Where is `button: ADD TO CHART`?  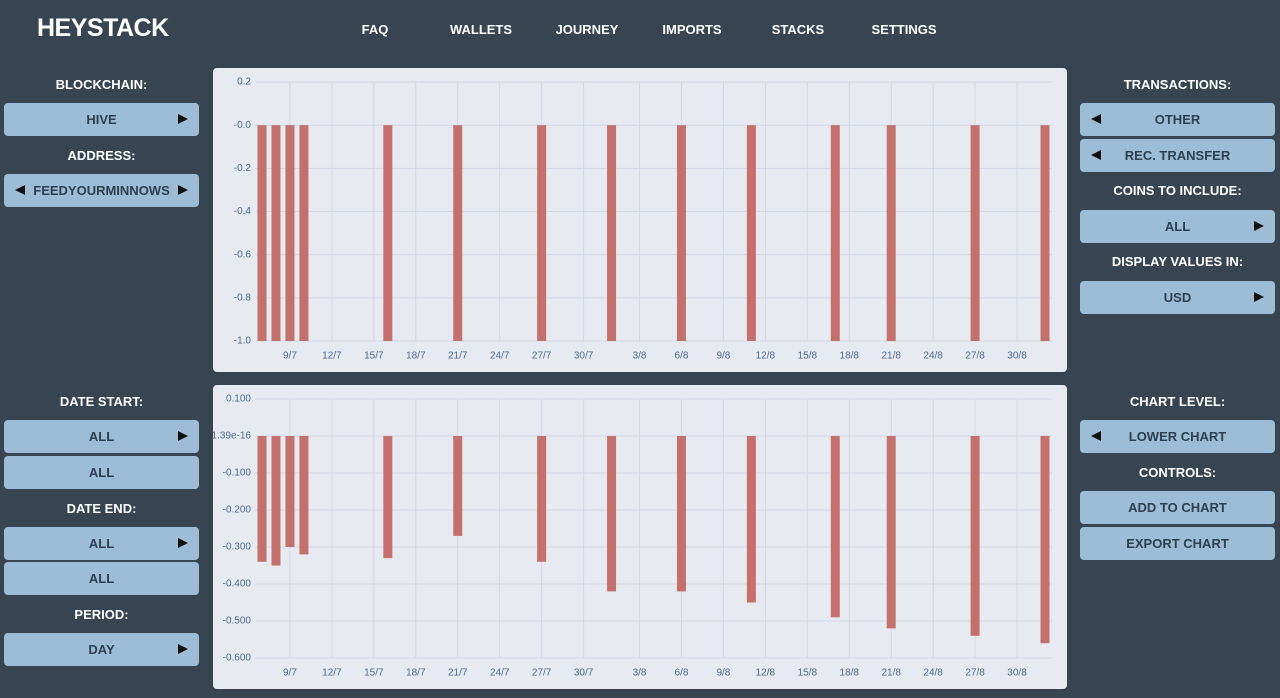
button: ADD TO CHART is located at coordinates (1177, 507).